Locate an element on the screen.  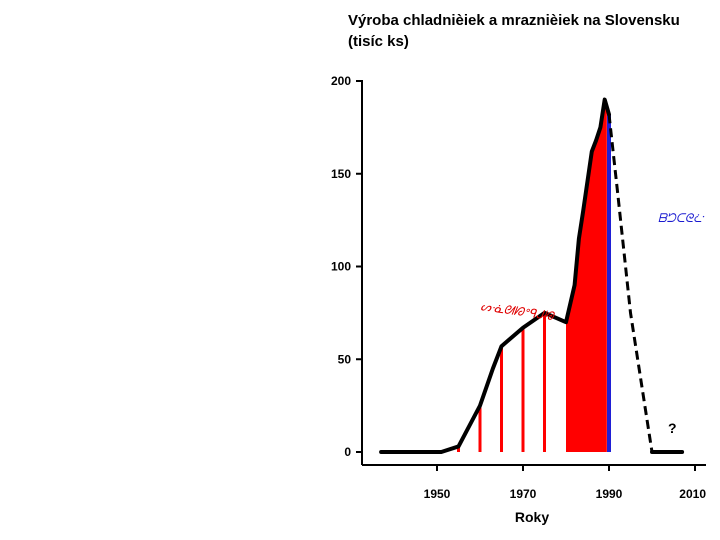
annotation-question-mark: ? is located at coordinates (672, 428).